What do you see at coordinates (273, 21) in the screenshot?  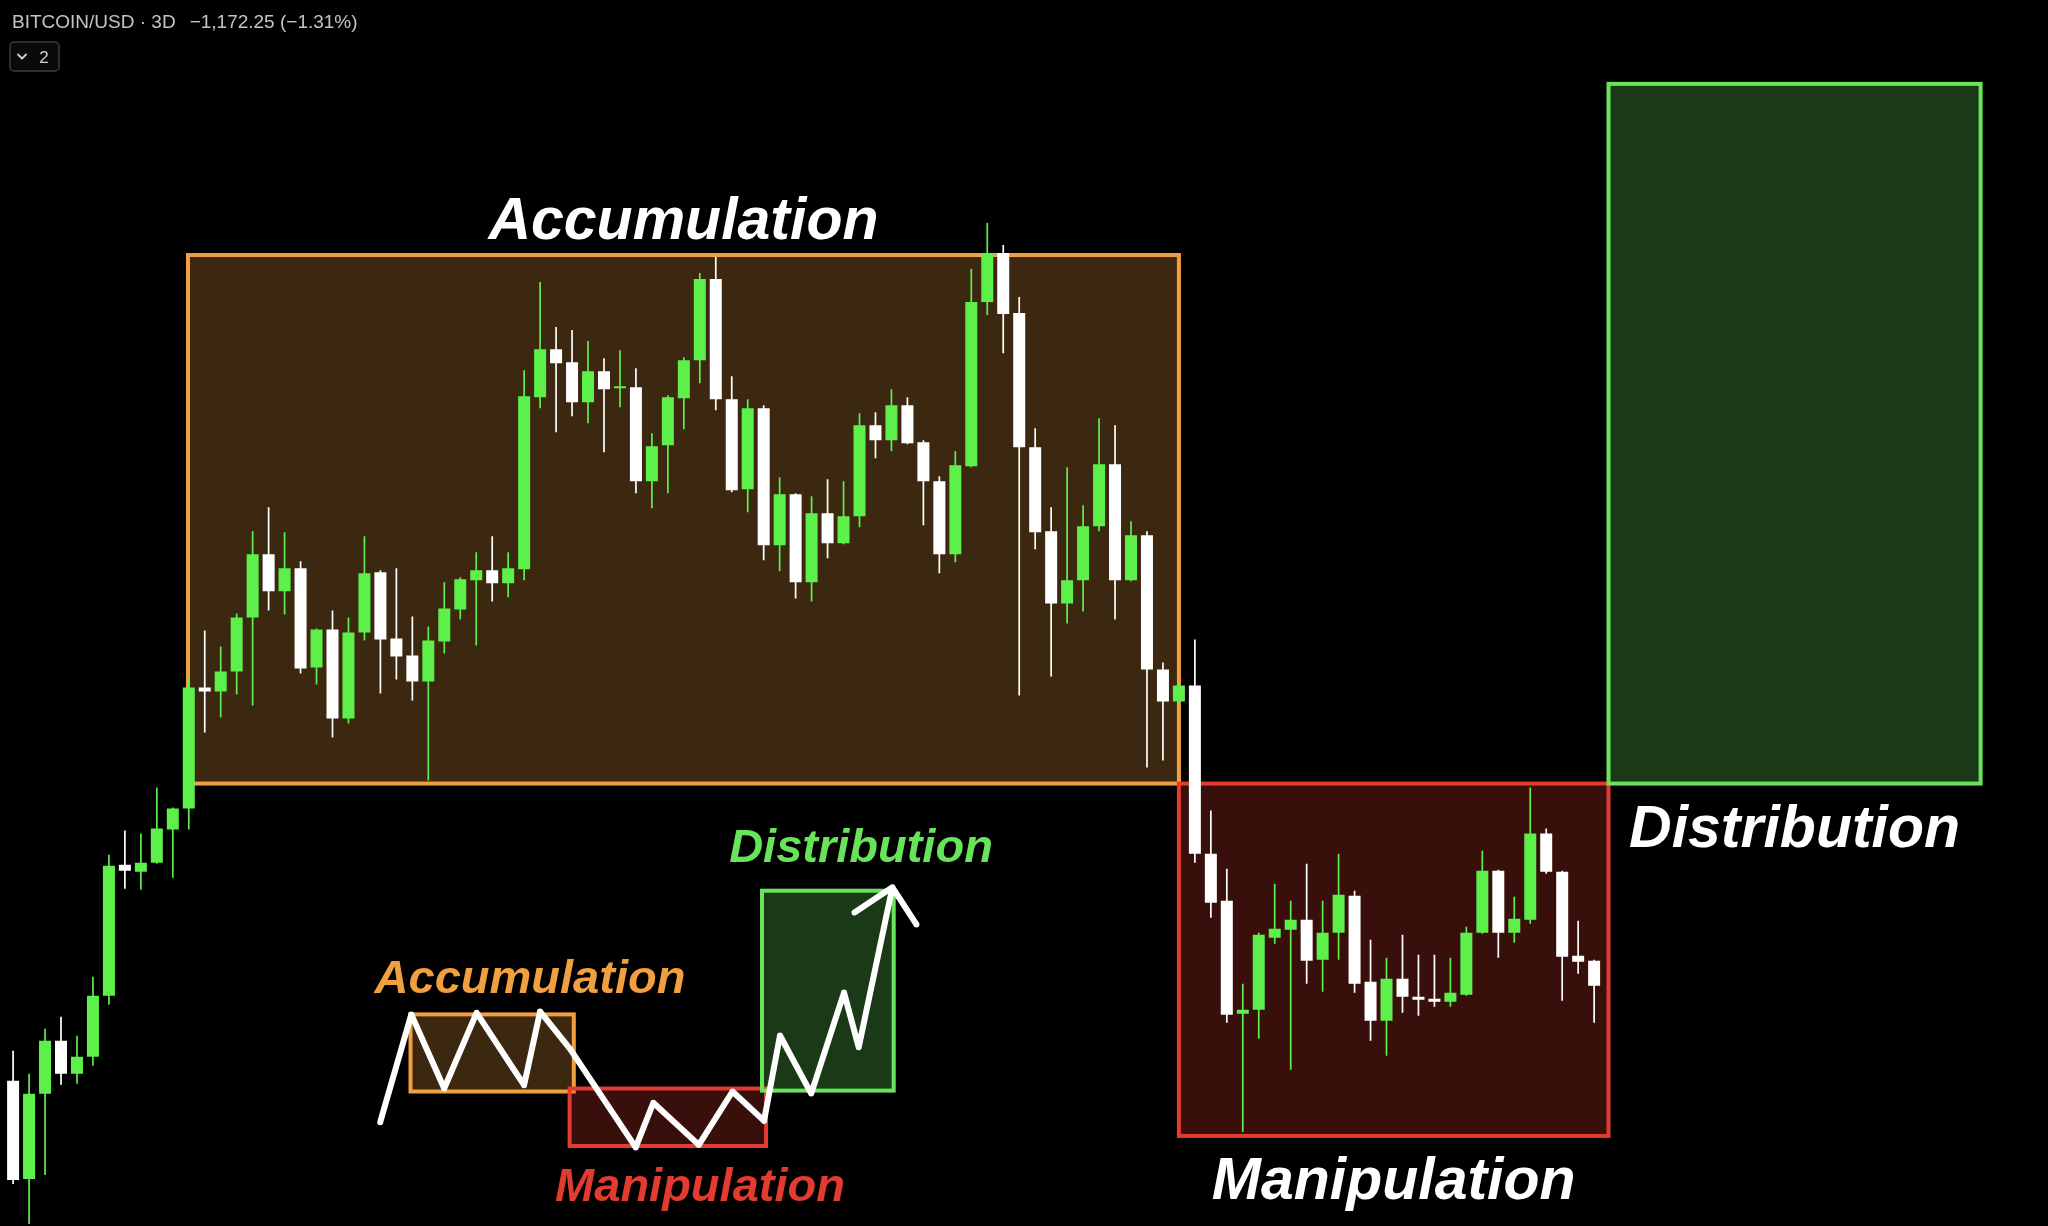 I see `chart-subtitle: −1,172.25 (−1.31%)` at bounding box center [273, 21].